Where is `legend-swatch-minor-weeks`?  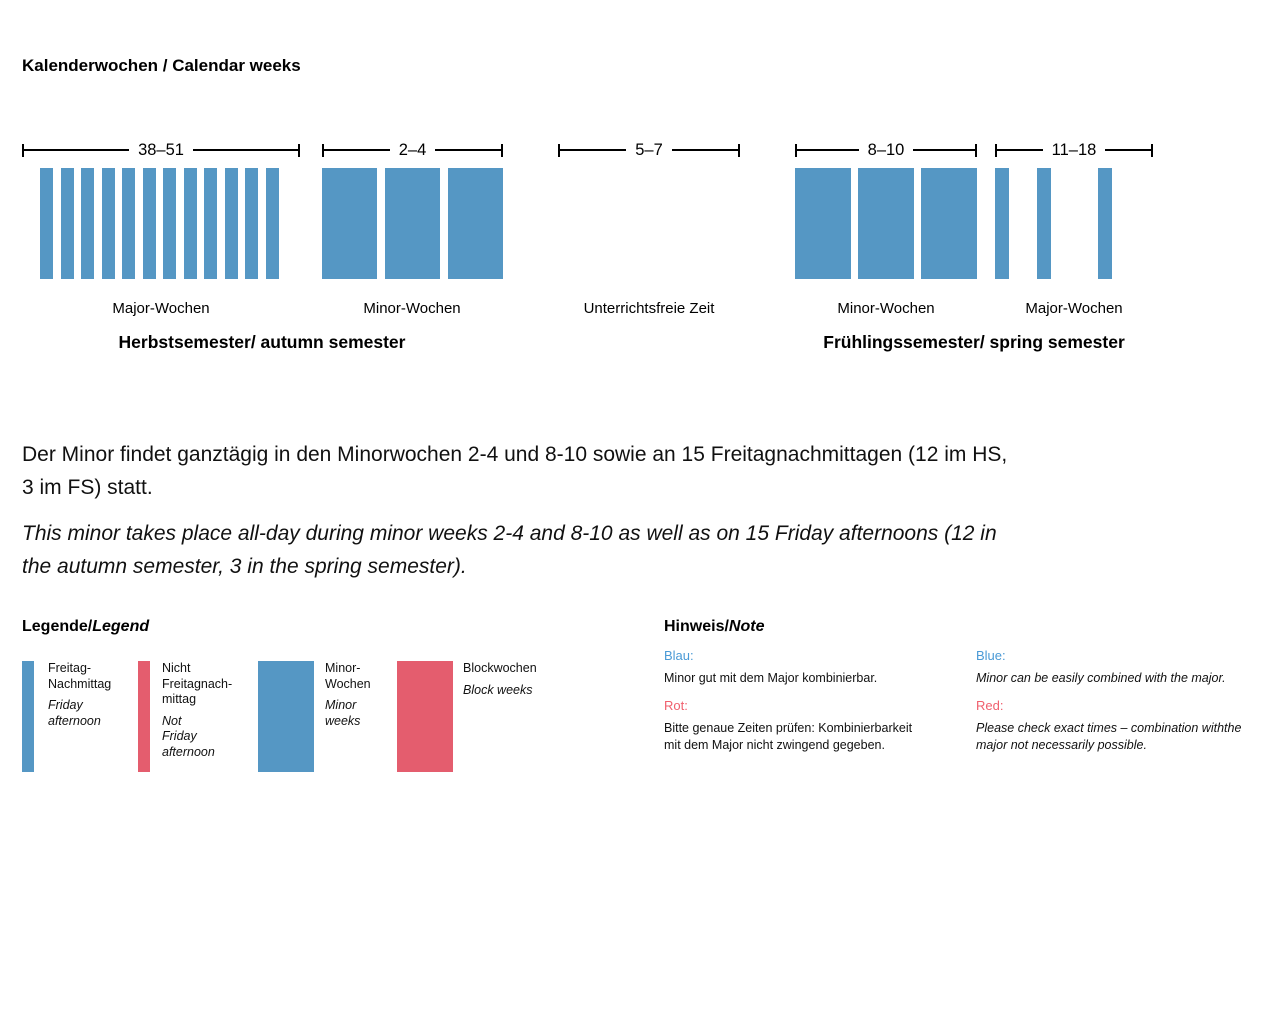 legend-swatch-minor-weeks is located at coordinates (286, 716).